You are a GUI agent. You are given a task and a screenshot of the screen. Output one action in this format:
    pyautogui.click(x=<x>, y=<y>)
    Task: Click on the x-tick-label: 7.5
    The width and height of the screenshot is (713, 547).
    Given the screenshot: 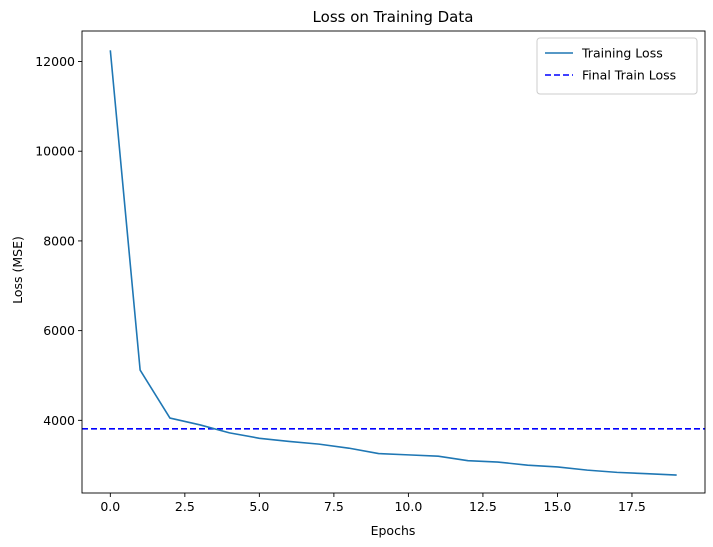 What is the action you would take?
    pyautogui.click(x=334, y=506)
    